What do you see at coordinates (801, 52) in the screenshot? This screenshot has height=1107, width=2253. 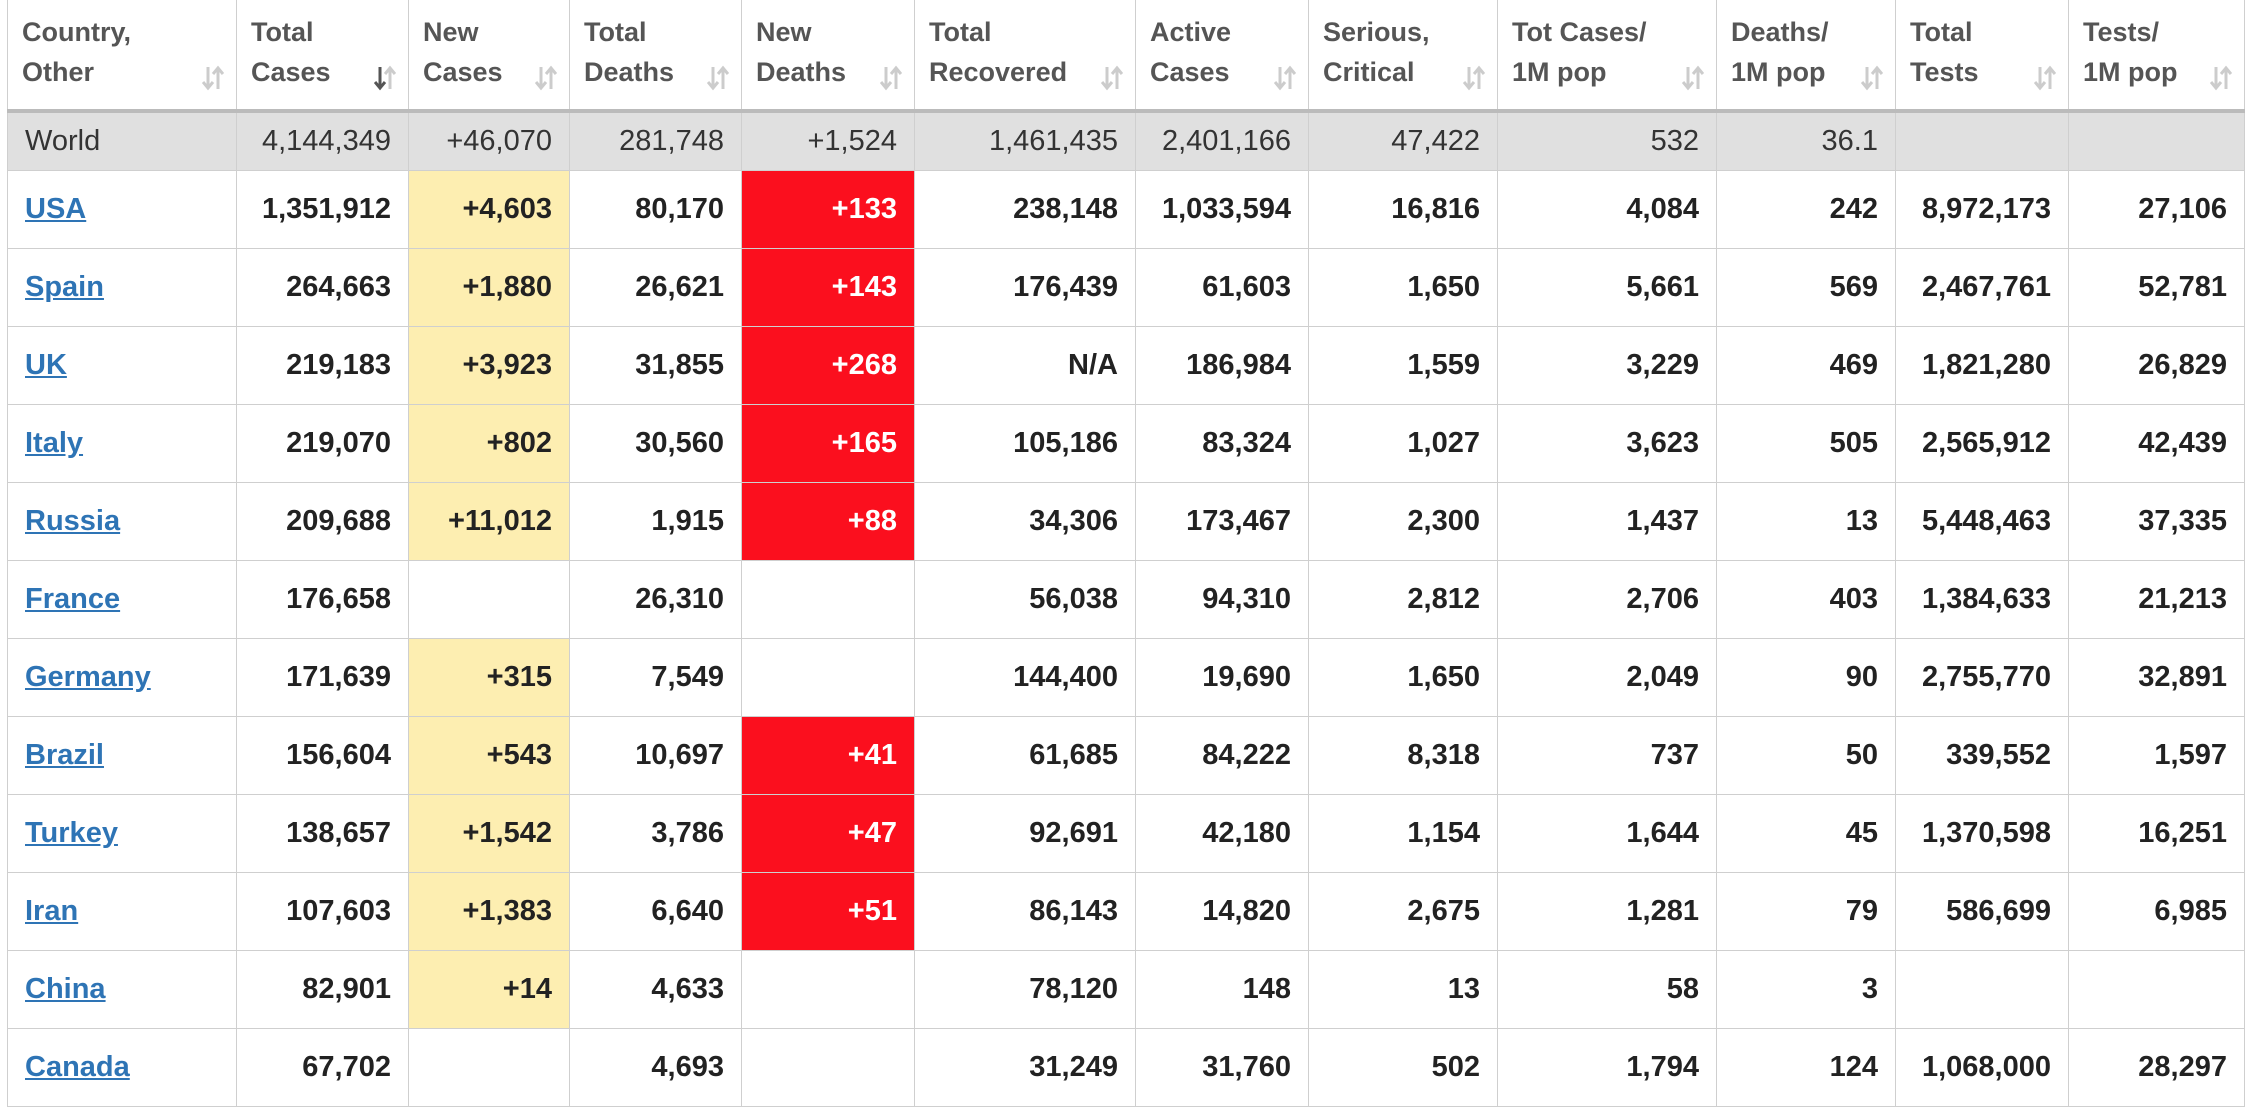 I see `header-text: New Deaths` at bounding box center [801, 52].